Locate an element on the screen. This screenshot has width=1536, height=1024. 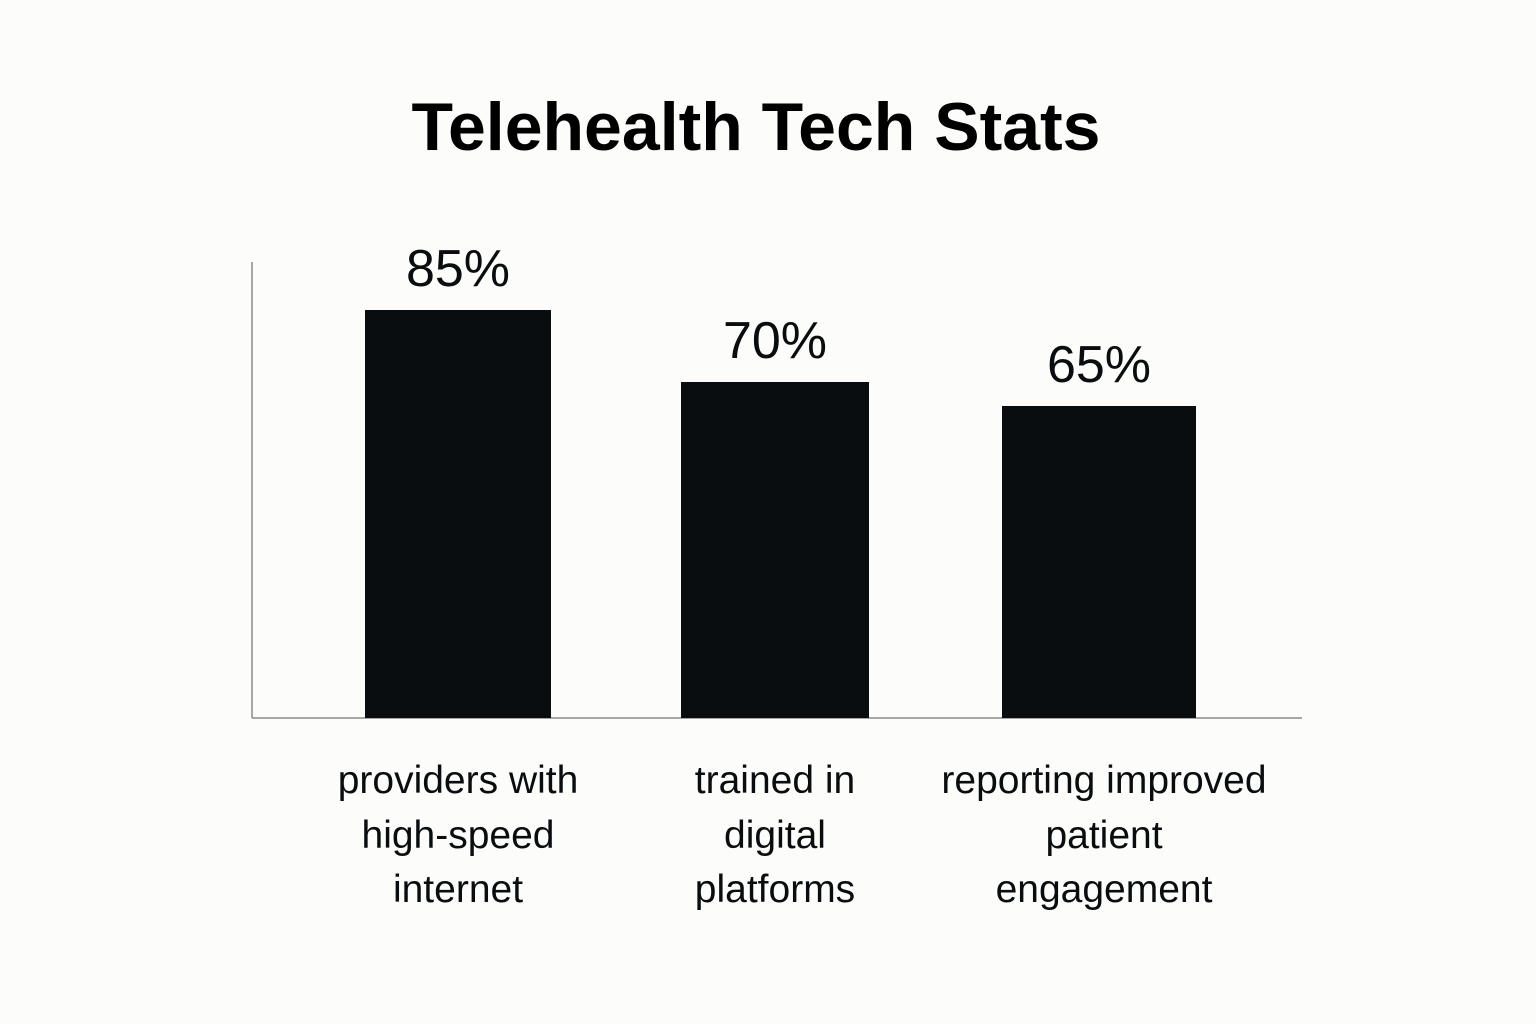
category-label-2-line-3: platforms is located at coordinates (775, 889).